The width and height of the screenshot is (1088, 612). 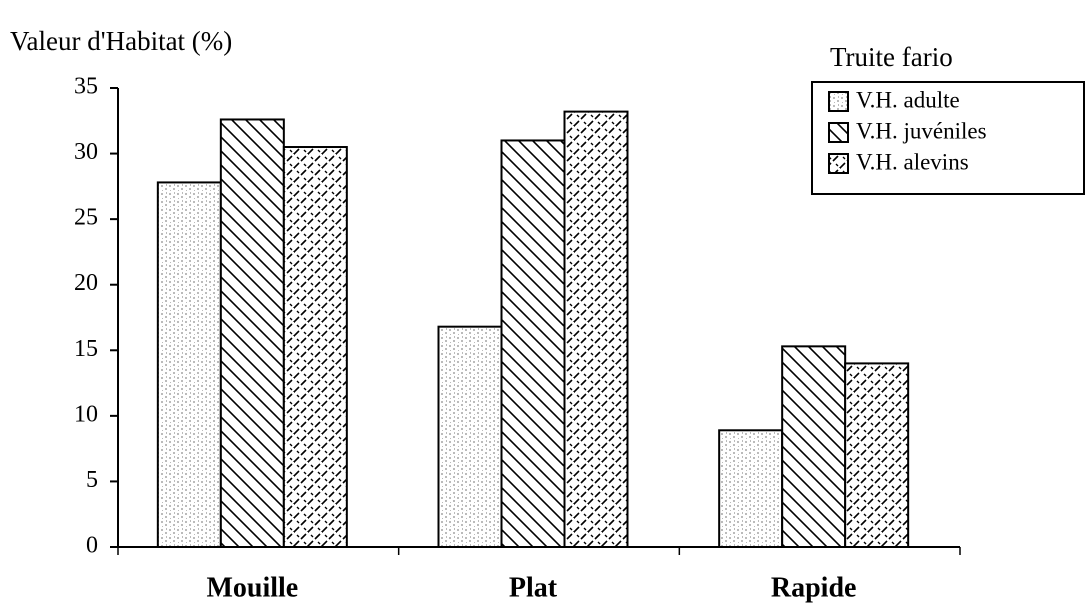 What do you see at coordinates (86, 283) in the screenshot?
I see `y-tick-label: 20` at bounding box center [86, 283].